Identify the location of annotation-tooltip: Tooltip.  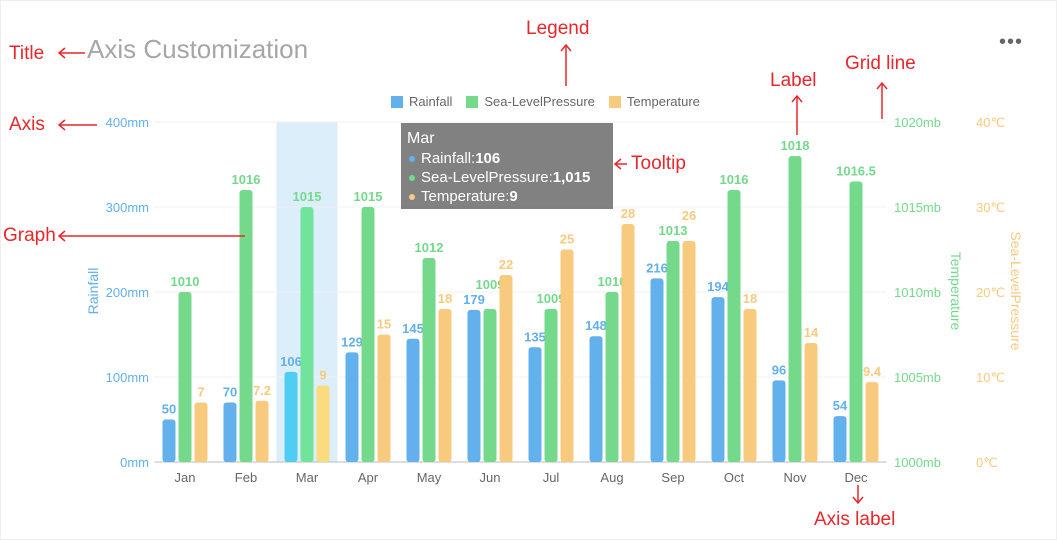
(658, 163).